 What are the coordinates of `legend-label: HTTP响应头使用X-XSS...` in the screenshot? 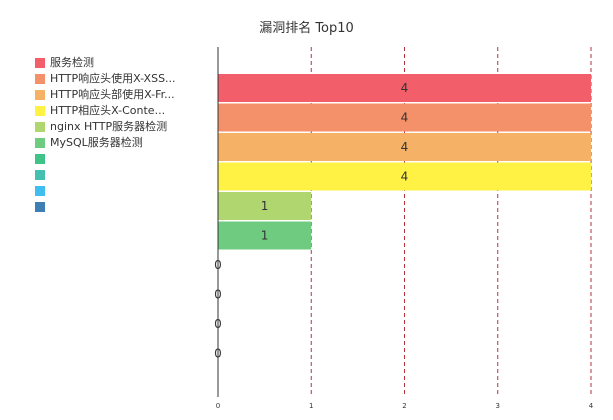 It's located at (113, 78).